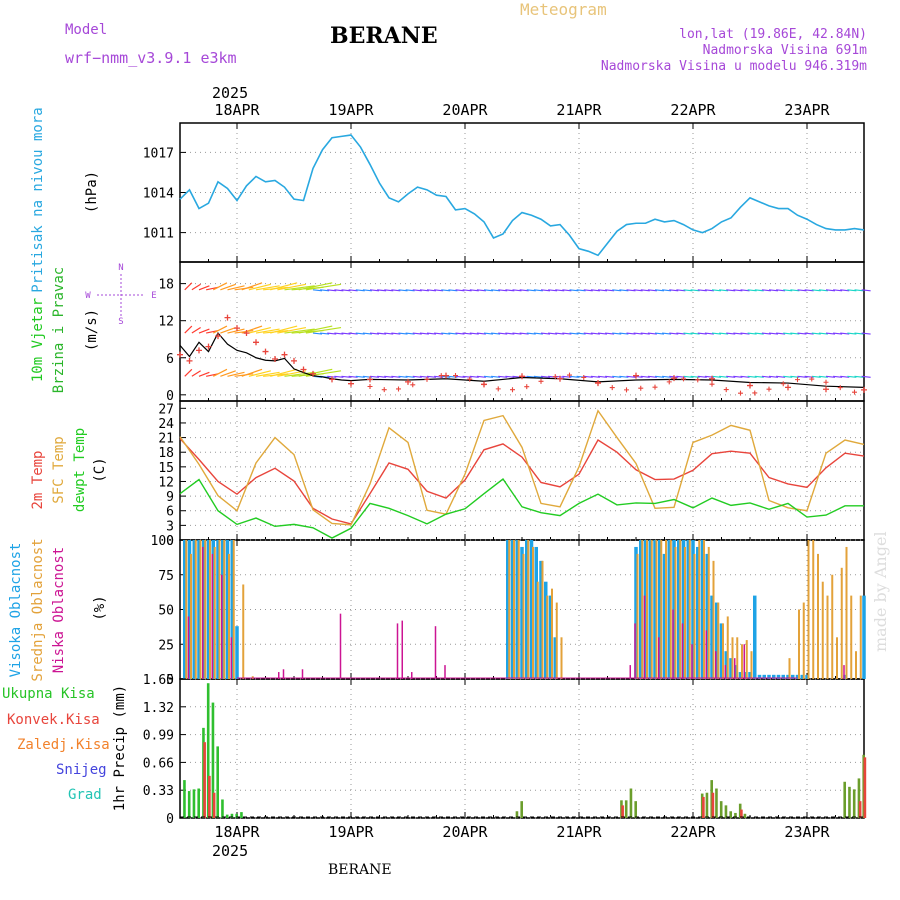 This screenshot has width=900, height=900. Describe the element at coordinates (120, 322) in the screenshot. I see `compass-s: S` at that location.